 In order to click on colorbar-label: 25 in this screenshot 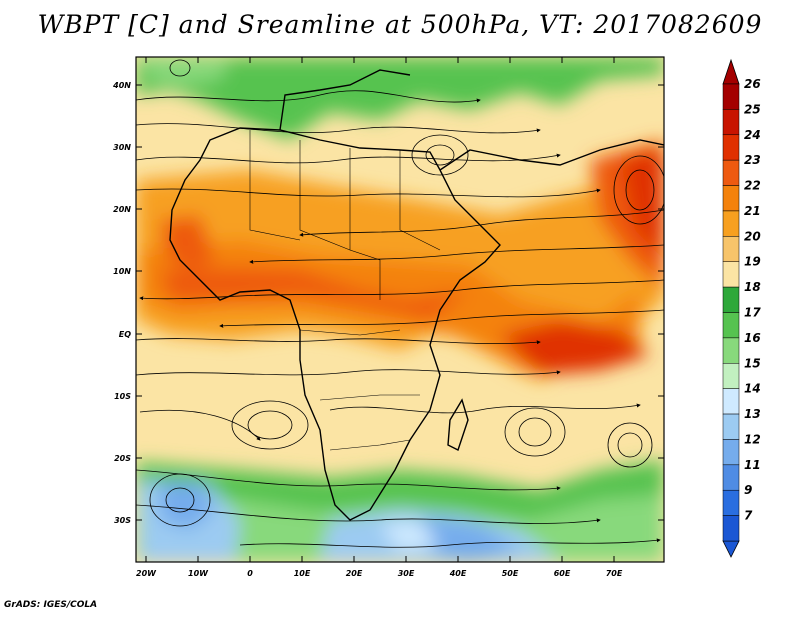, I will do `click(752, 109)`.